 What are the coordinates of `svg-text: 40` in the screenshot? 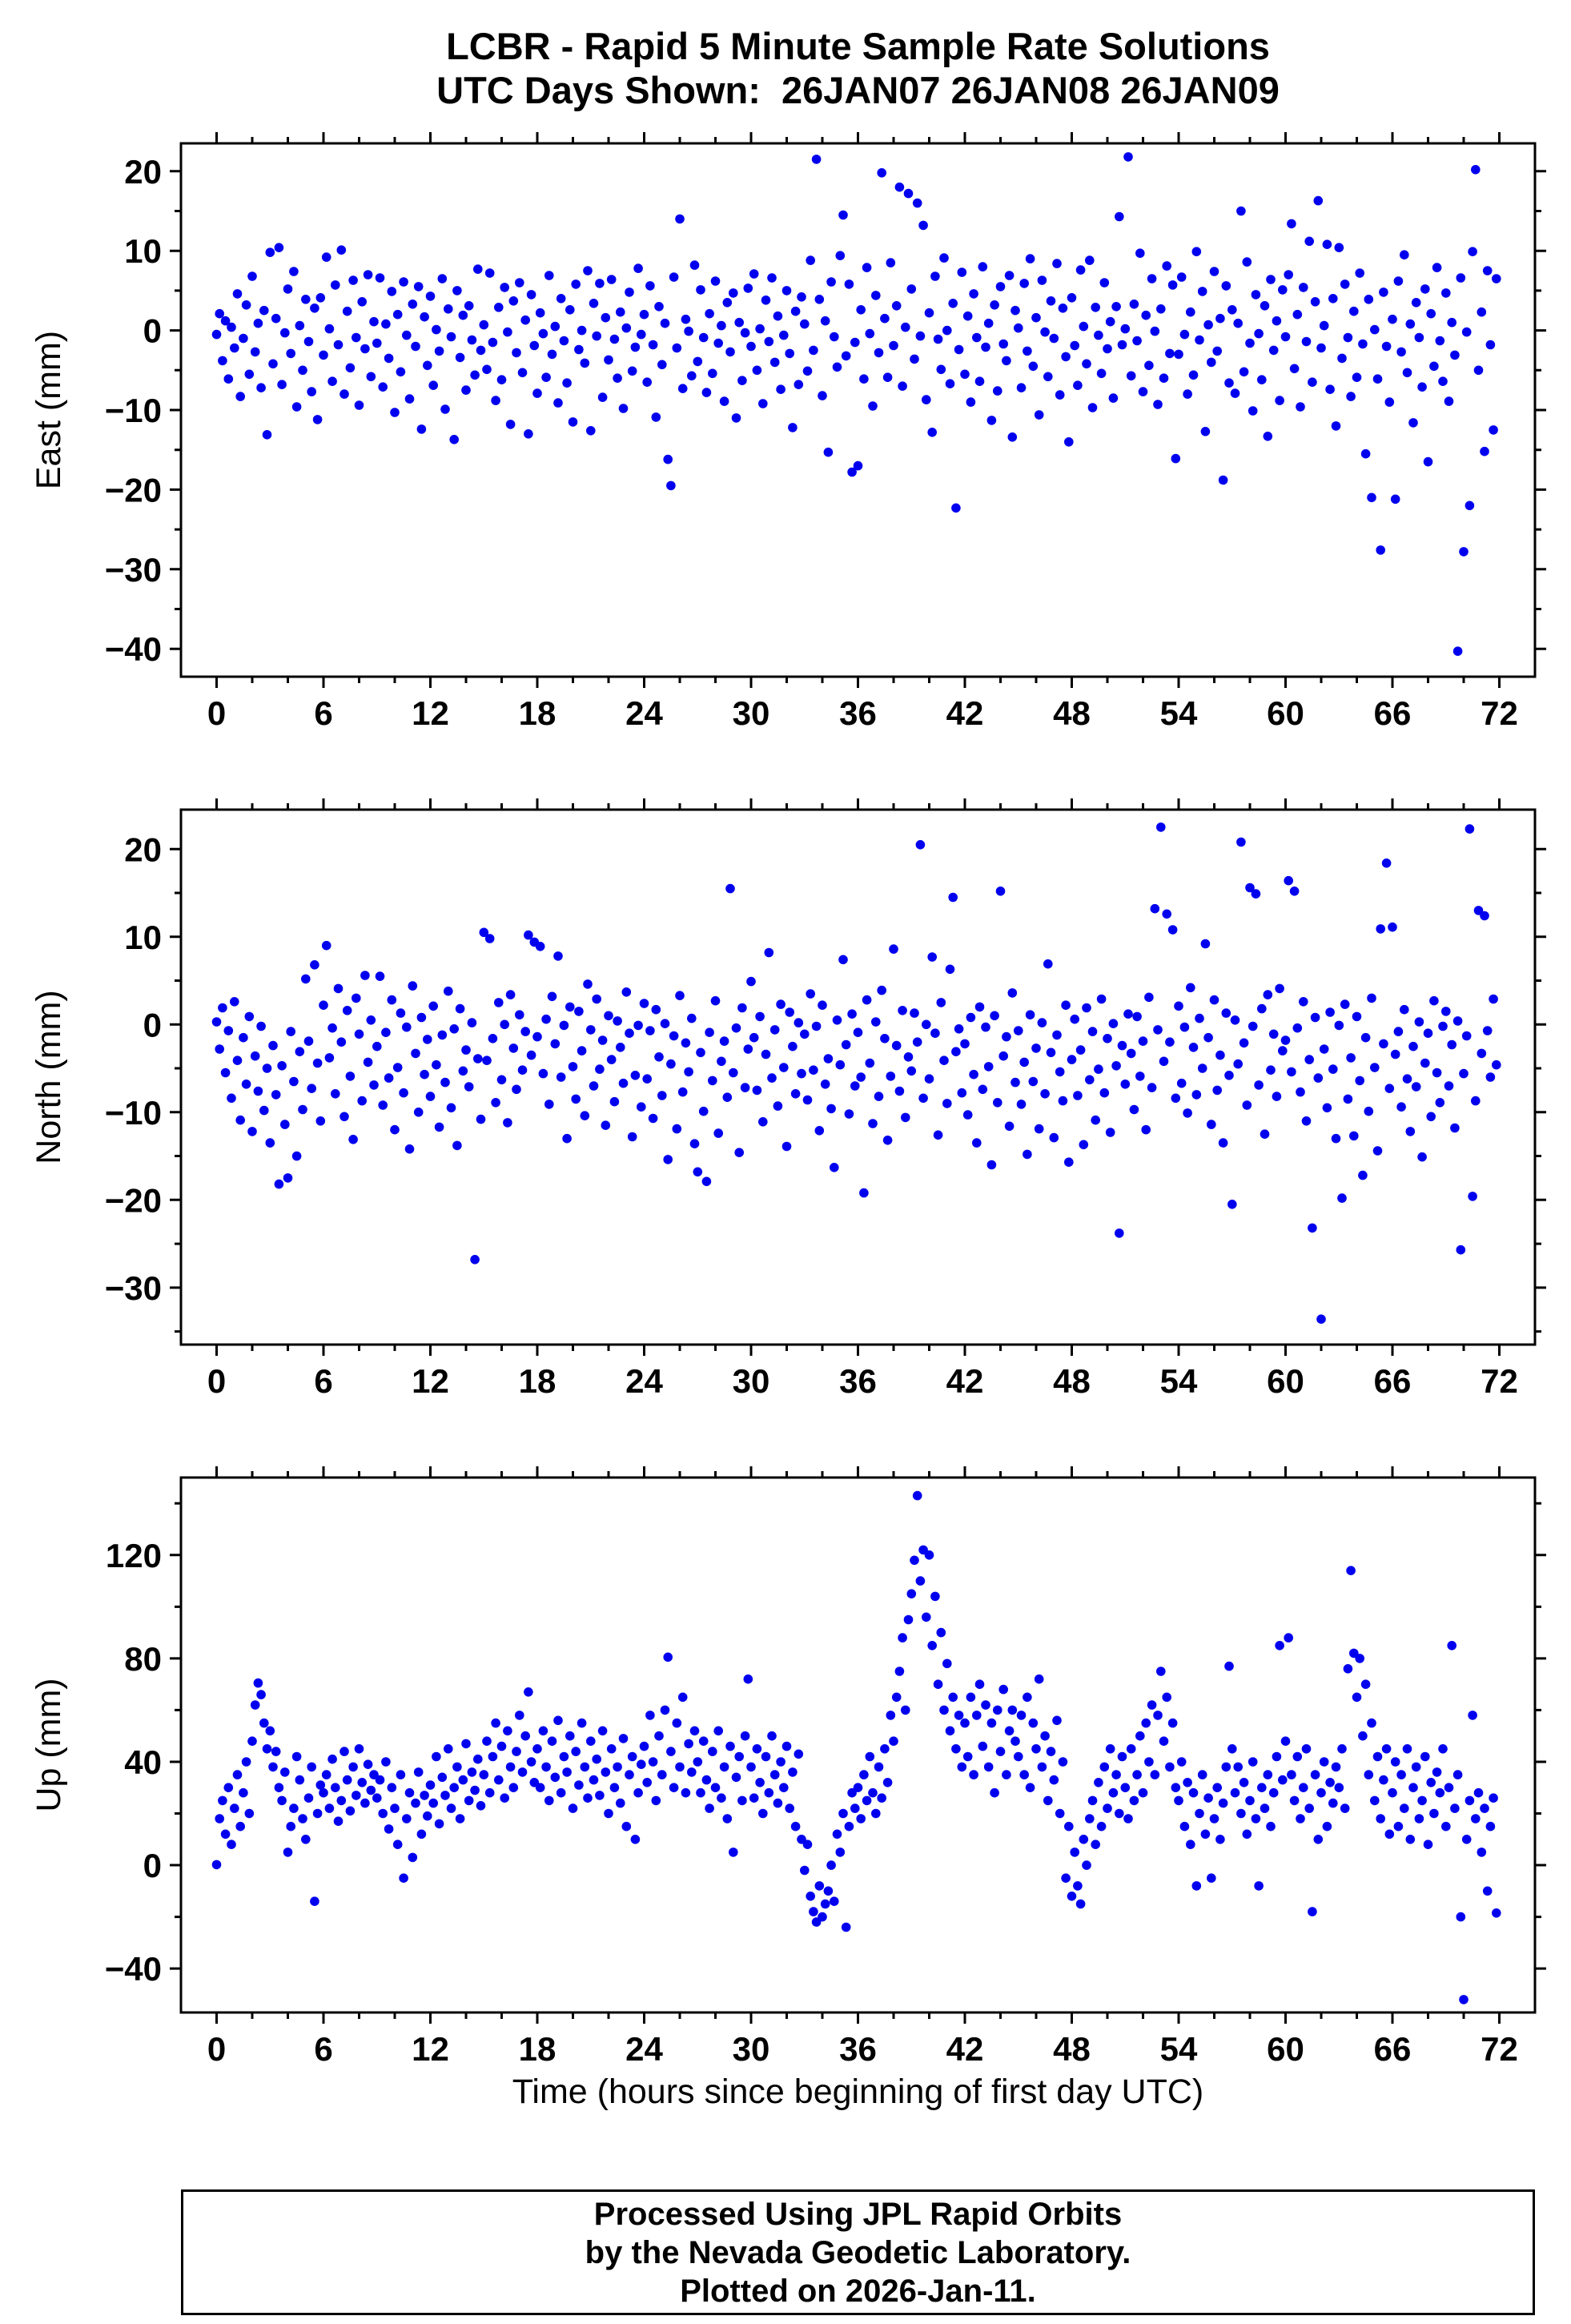 It's located at (143, 1762).